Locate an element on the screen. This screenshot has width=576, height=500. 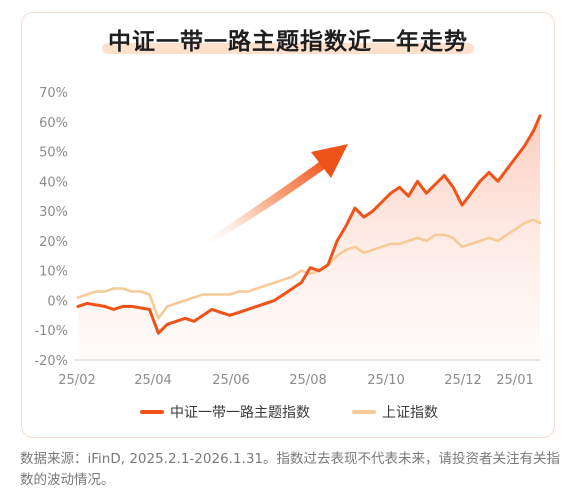
x-tick-label: 25/08 is located at coordinates (307, 380).